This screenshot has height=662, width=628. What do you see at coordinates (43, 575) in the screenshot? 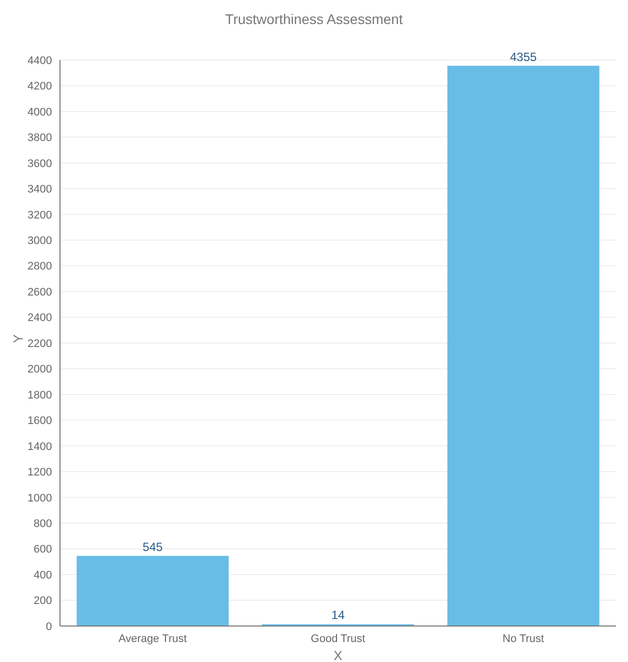
I see `y-tick-label: 400` at bounding box center [43, 575].